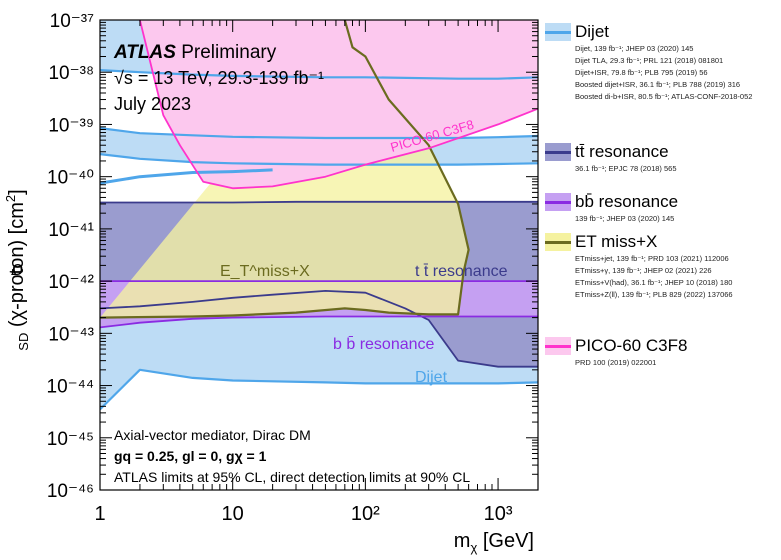 This screenshot has height=560, width=781. Describe the element at coordinates (190, 456) in the screenshot. I see `annotation-couplings: gq = 0.25, gl = 0, gχ = 1` at that location.